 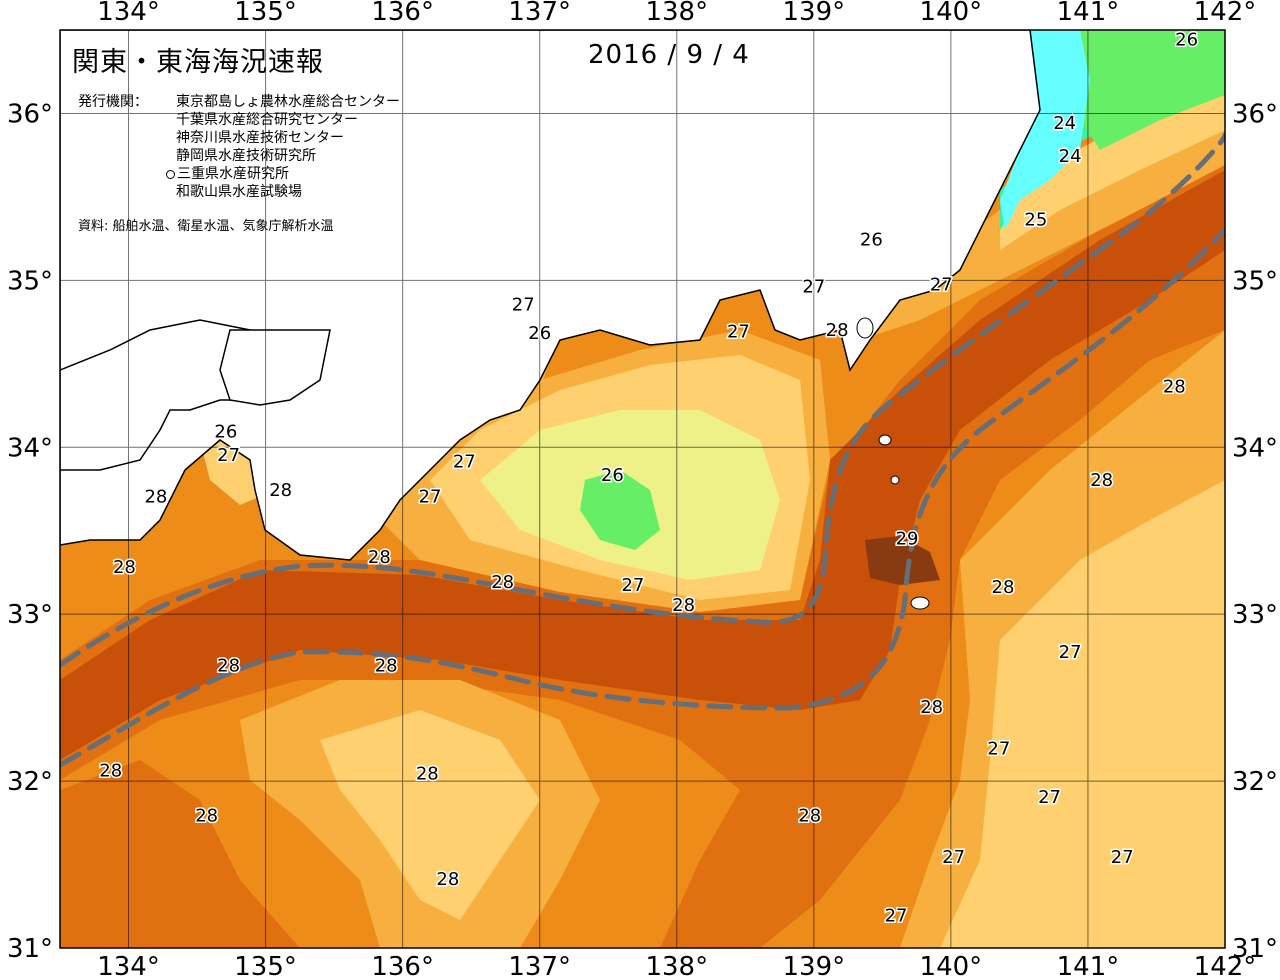 I want to click on latitude-label-left: 34°, so click(x=30, y=448).